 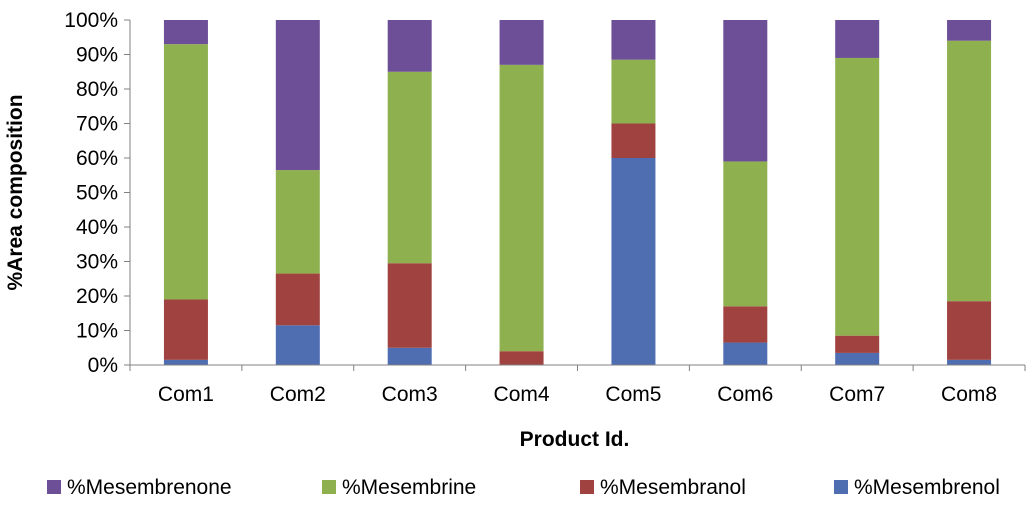 What do you see at coordinates (97, 227) in the screenshot?
I see `y-tick-label: 40%` at bounding box center [97, 227].